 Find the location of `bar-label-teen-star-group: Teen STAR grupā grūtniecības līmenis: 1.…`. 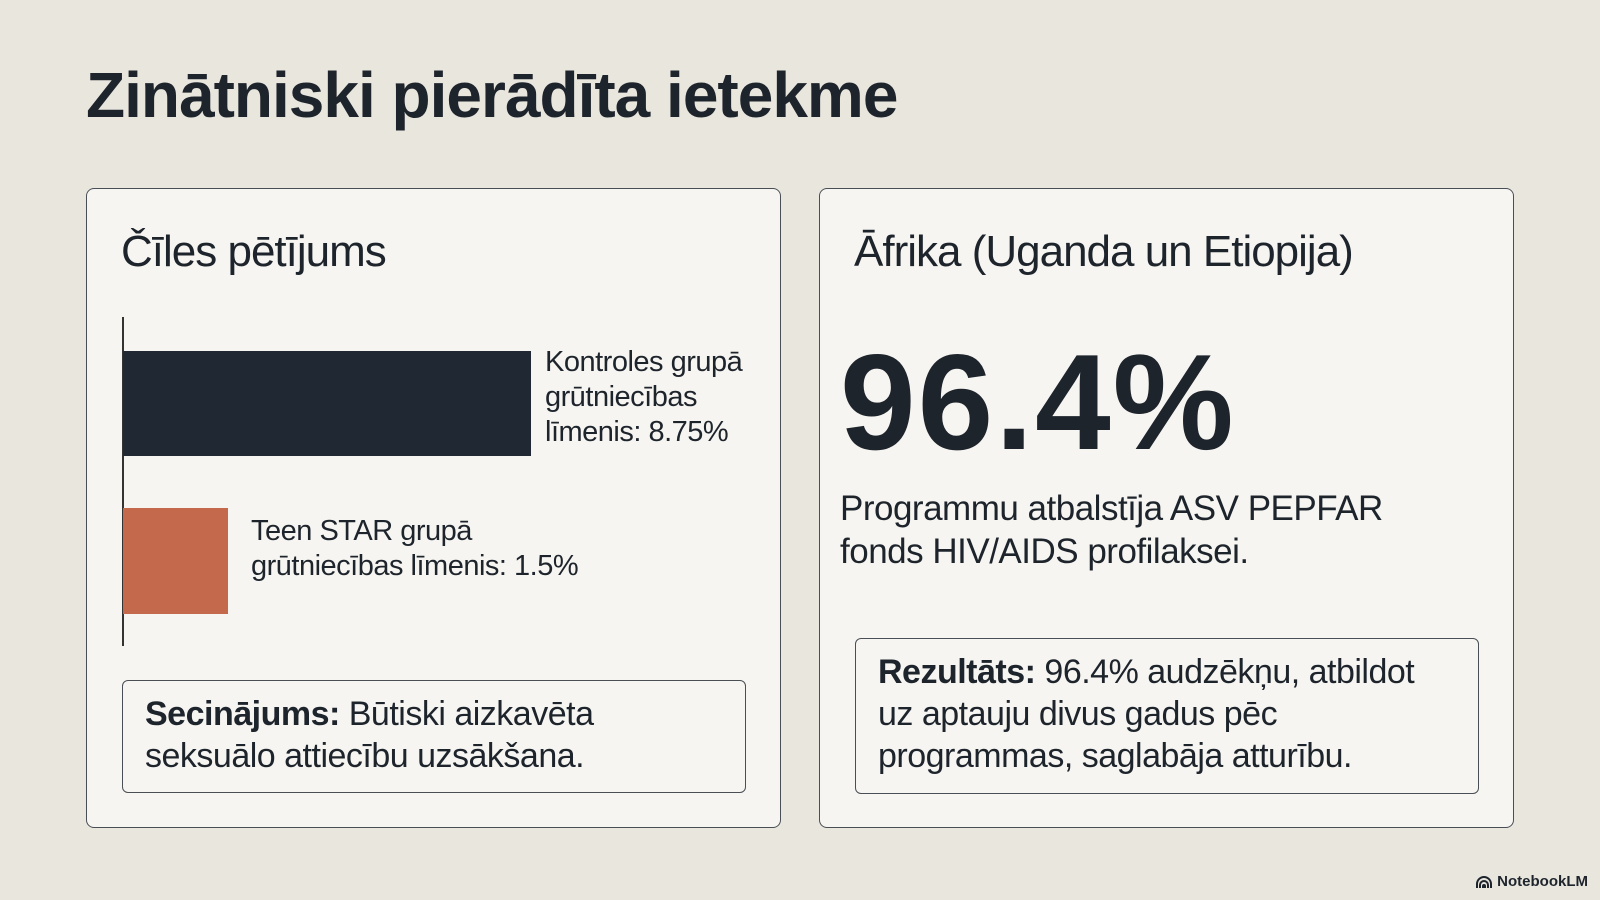

bar-label-teen-star-group: Teen STAR grupā grūtniecības līmenis: 1.… is located at coordinates (415, 548).